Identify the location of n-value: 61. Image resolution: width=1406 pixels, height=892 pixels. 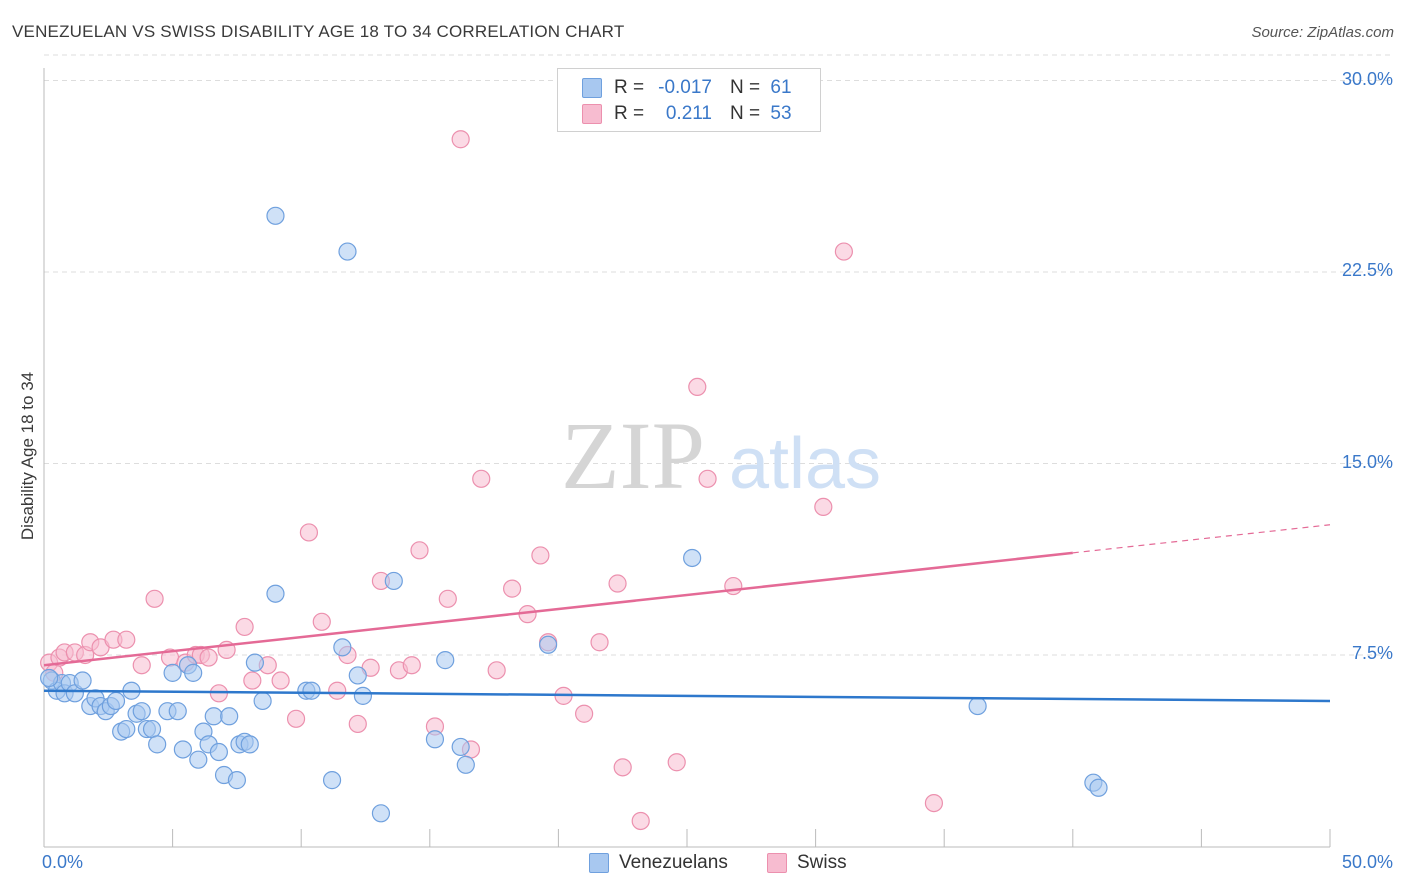
(781, 87).